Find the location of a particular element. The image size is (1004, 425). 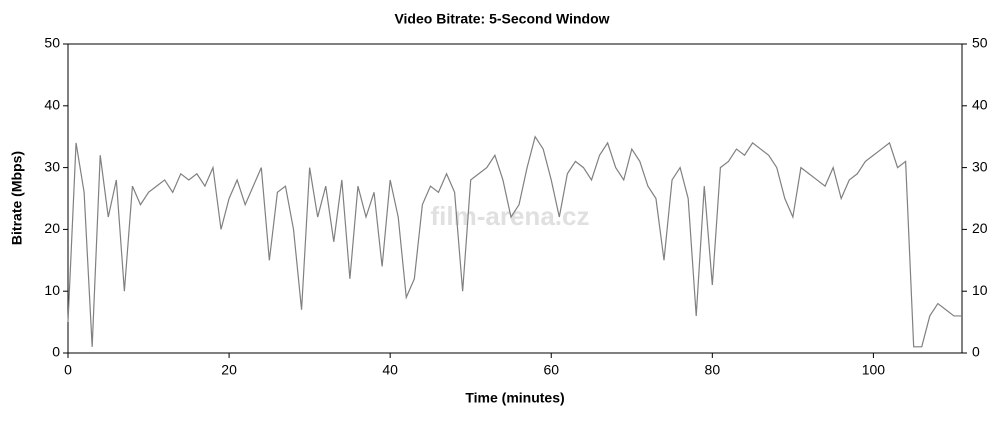

y2-tick-label: 20 is located at coordinates (980, 228).